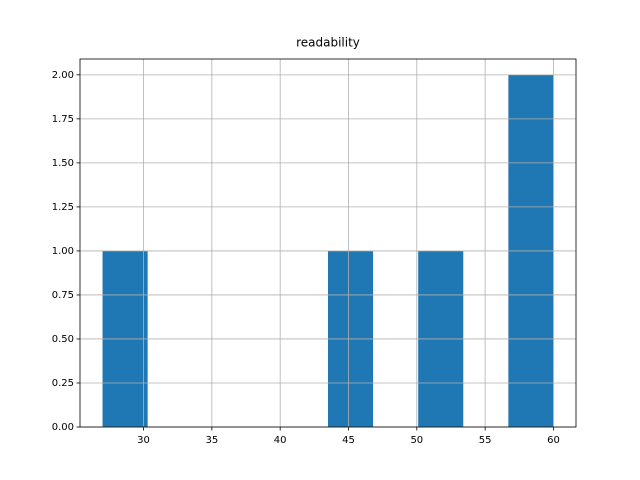 This screenshot has width=640, height=480. I want to click on y-tick-label: 1.00, so click(63, 251).